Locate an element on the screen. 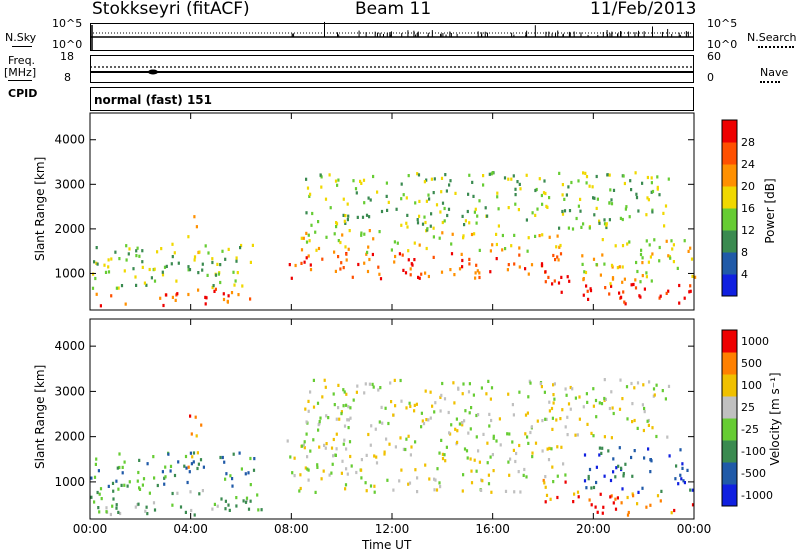 This screenshot has width=800, height=554. beam-title: Beam 11 is located at coordinates (393, 9).